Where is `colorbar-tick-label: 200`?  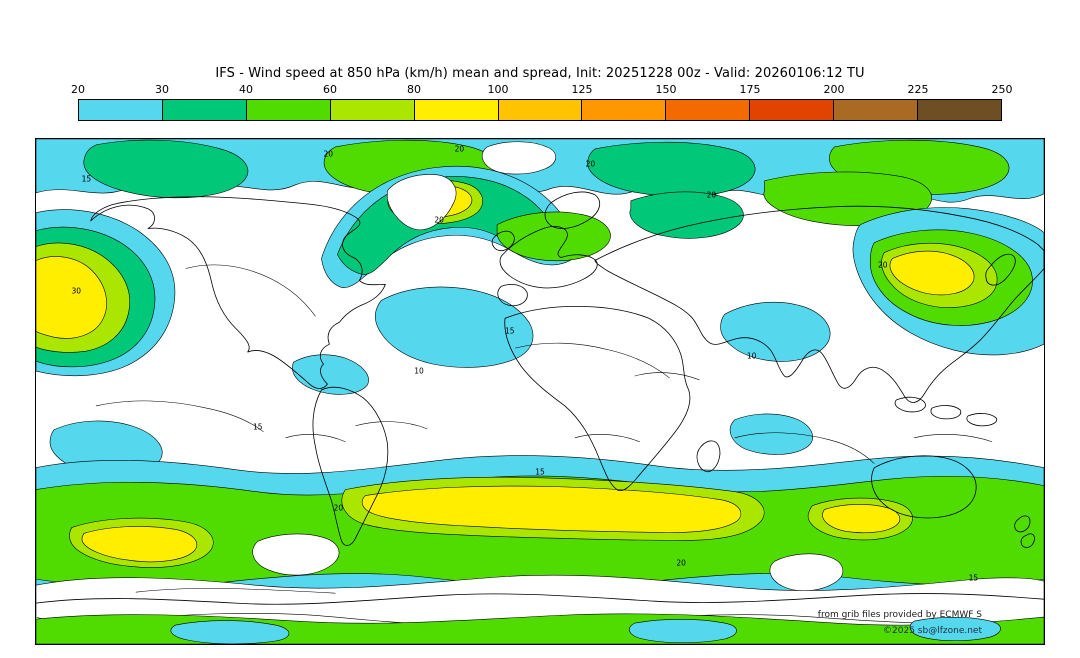
colorbar-tick-label: 200 is located at coordinates (834, 89).